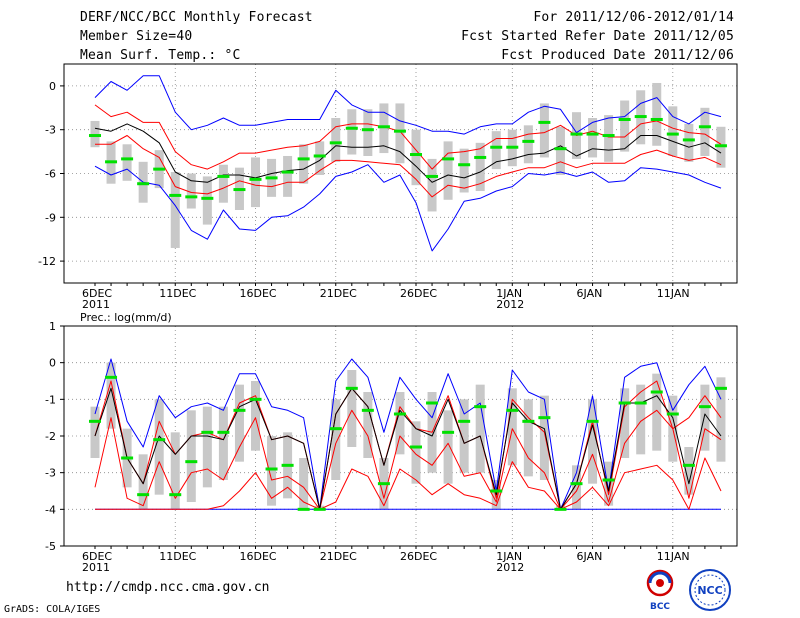 This screenshot has height=618, width=800. Describe the element at coordinates (50, 399) in the screenshot. I see `y-tick-label: -1` at that location.